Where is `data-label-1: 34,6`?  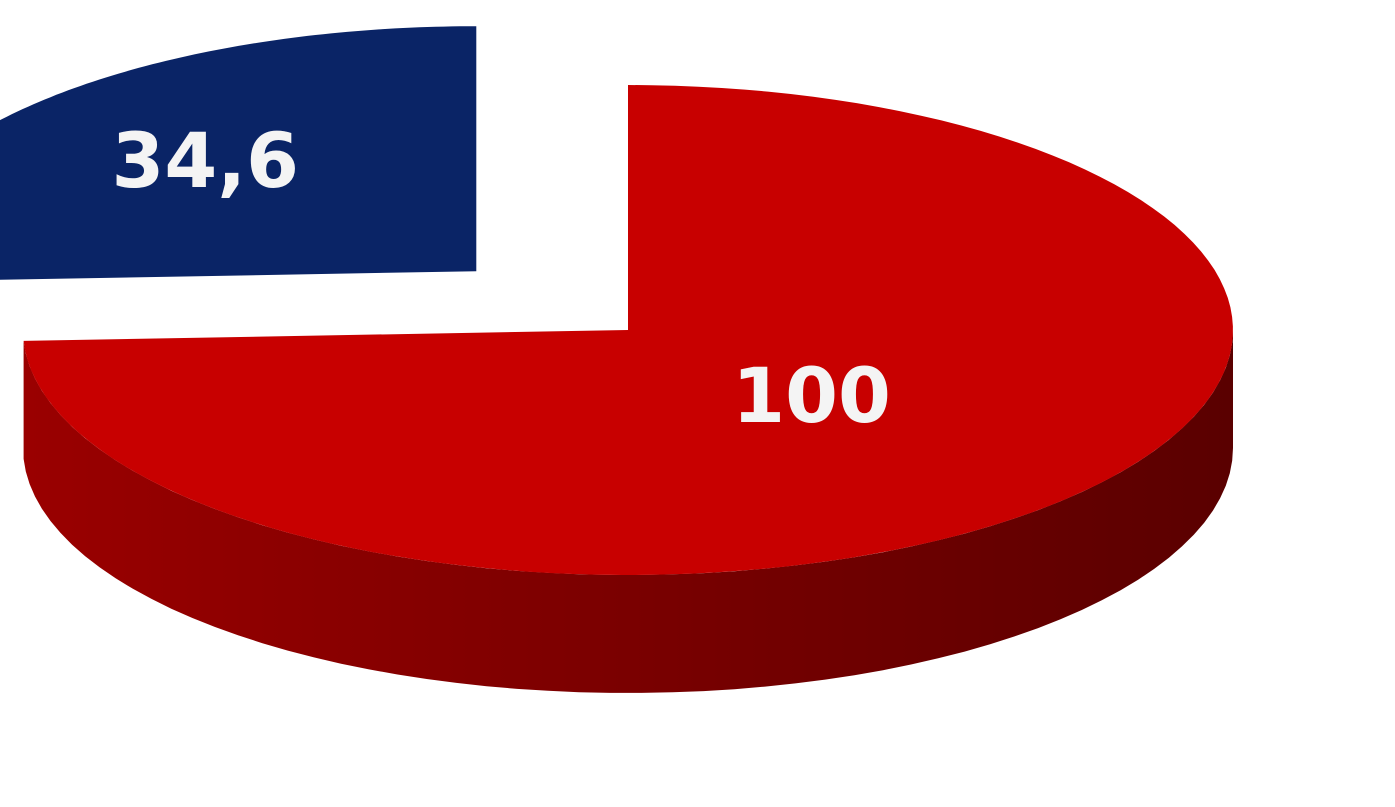 data-label-1: 34,6 is located at coordinates (205, 160).